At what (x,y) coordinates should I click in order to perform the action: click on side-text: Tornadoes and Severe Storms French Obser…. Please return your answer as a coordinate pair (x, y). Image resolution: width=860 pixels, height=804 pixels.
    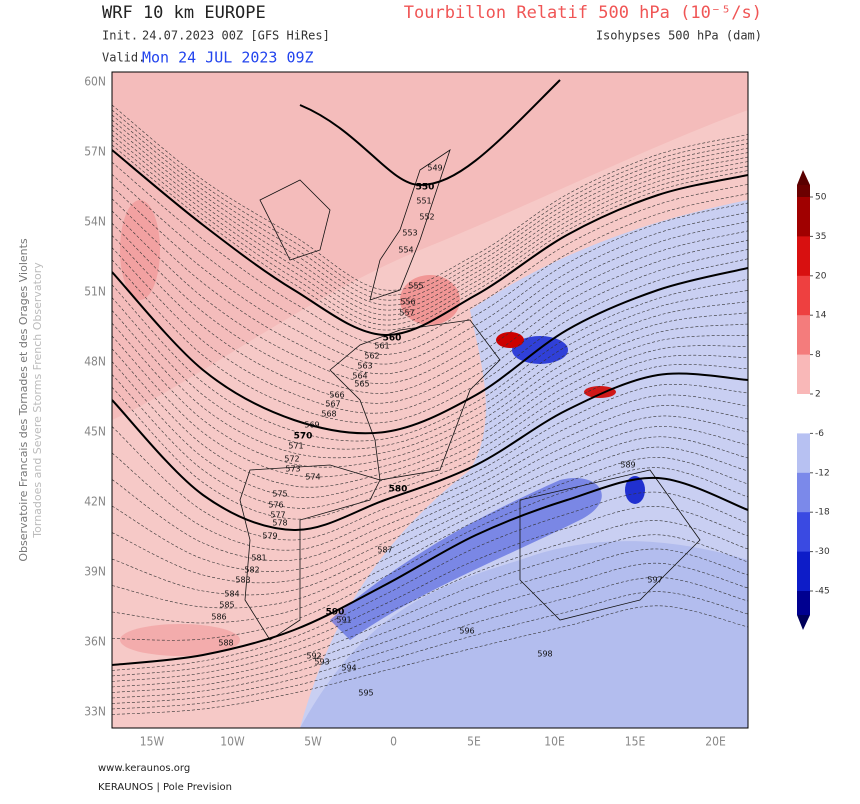
    Looking at the image, I should click on (37, 400).